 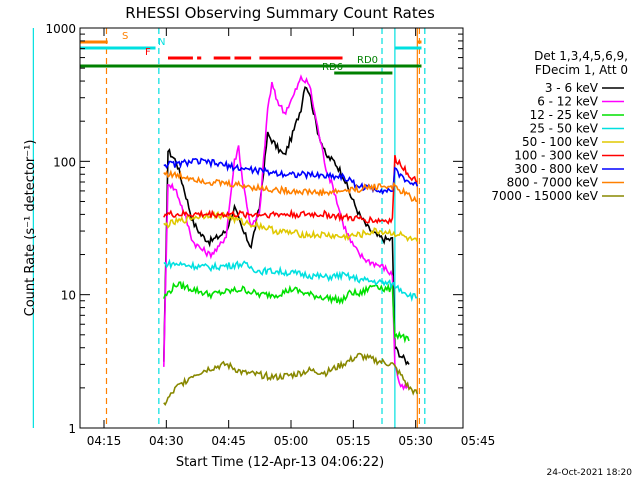 I want to click on legend-label: 300 - 800 keV, so click(x=556, y=169).